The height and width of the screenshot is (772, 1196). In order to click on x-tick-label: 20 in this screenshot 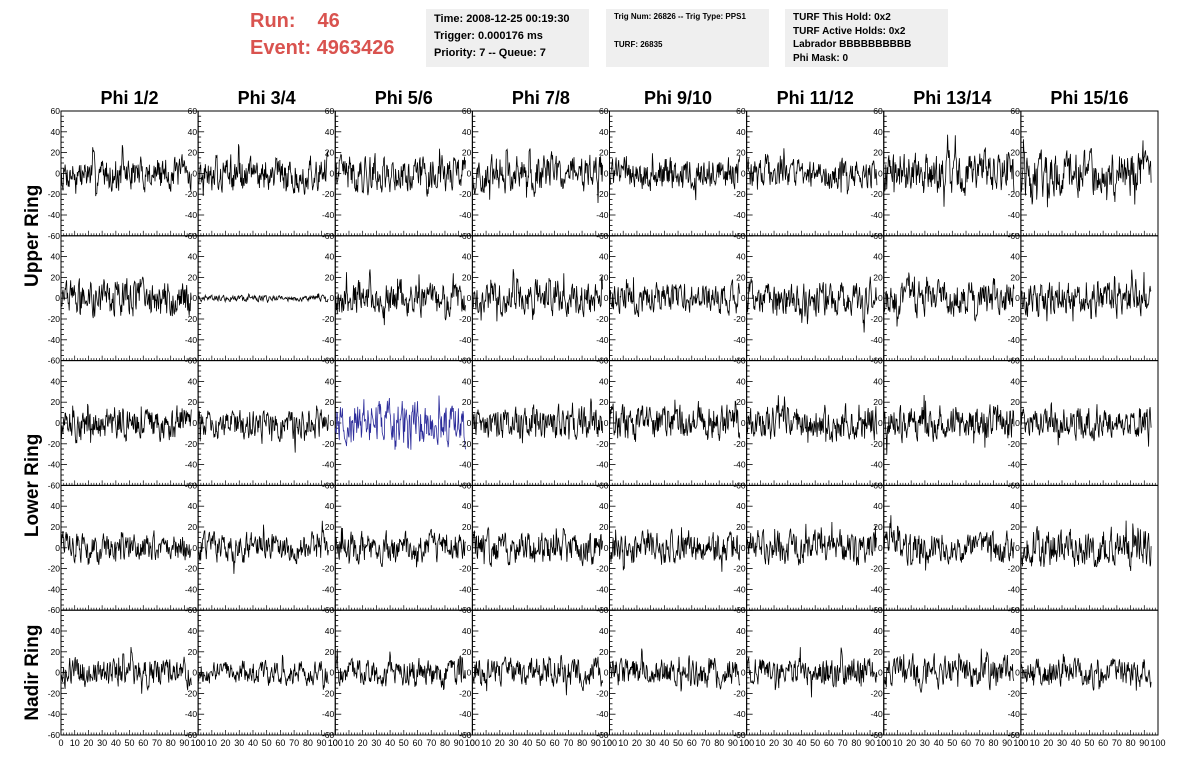, I will do `click(774, 743)`.